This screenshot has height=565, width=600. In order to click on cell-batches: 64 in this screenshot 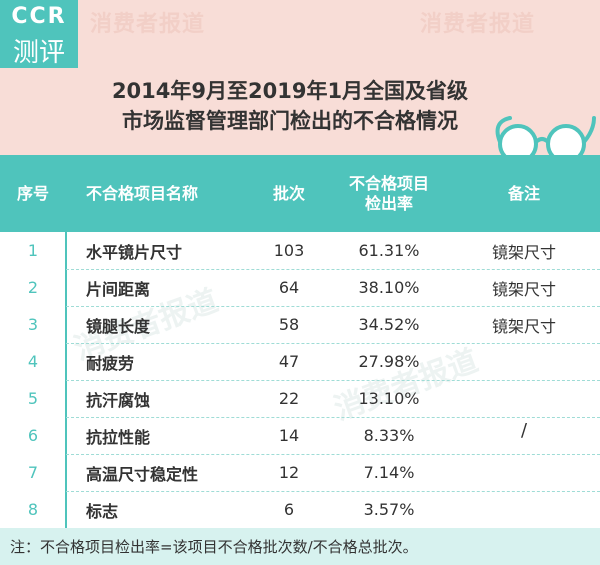, I will do `click(289, 287)`.